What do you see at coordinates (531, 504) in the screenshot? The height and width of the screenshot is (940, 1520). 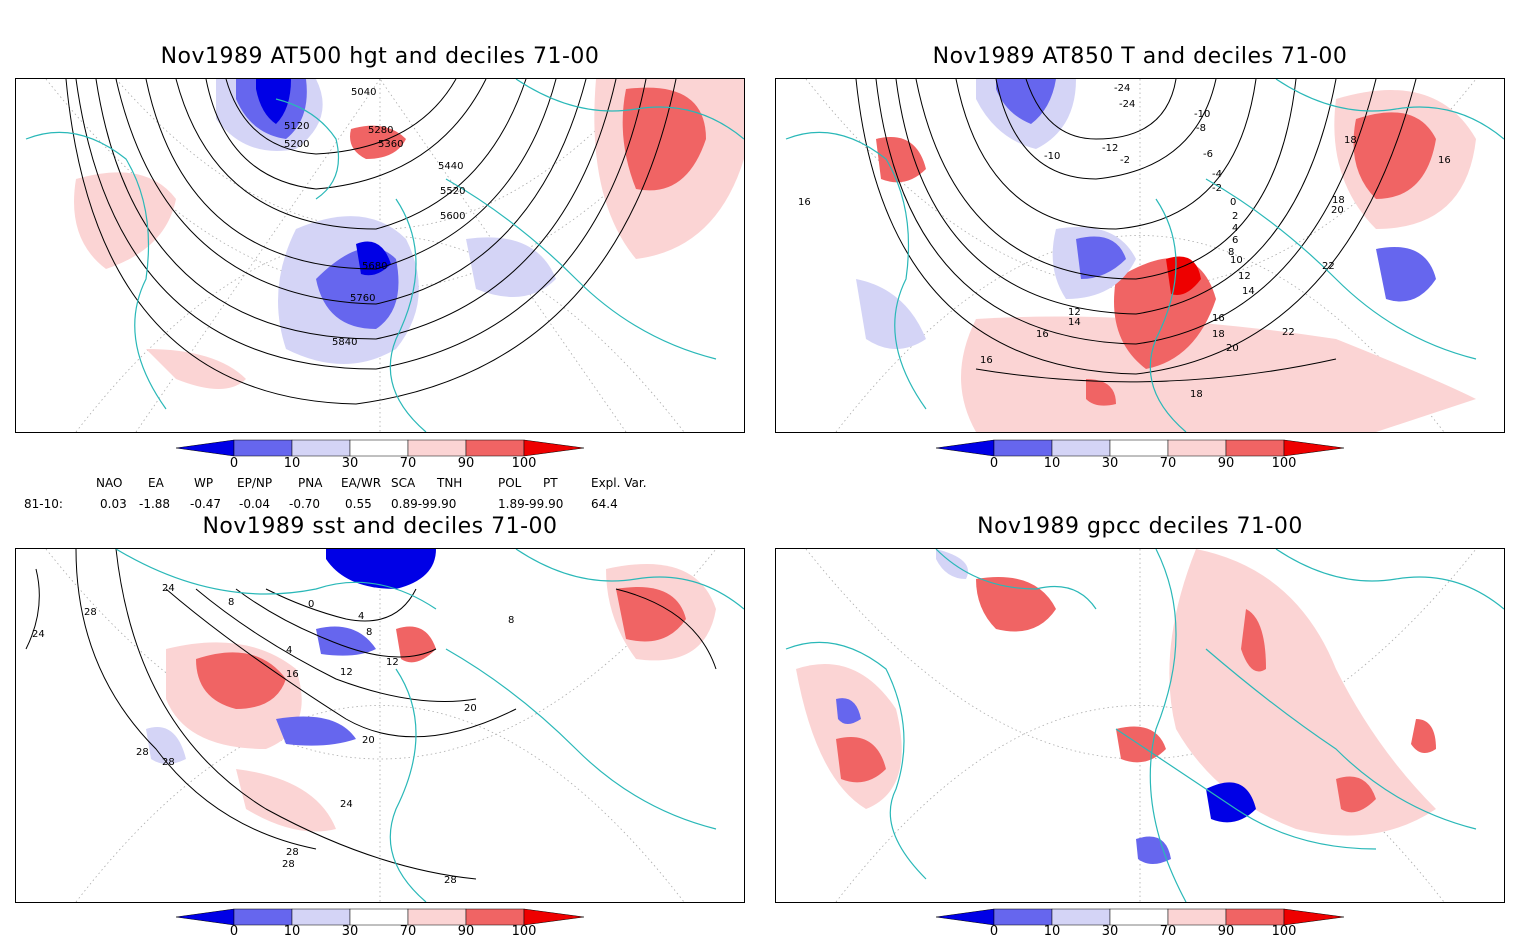 I see `index-value: 1.89-99.90` at bounding box center [531, 504].